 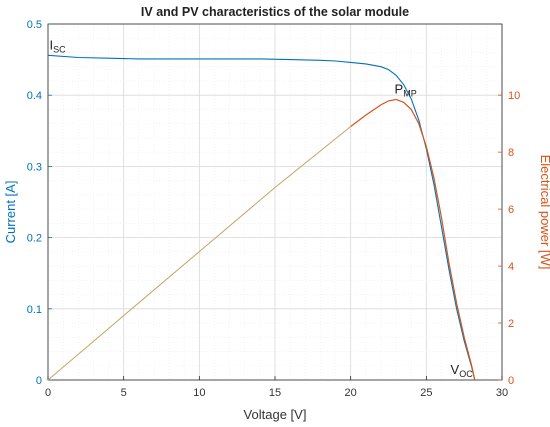 I want to click on x-tick-label: 5, so click(x=124, y=393).